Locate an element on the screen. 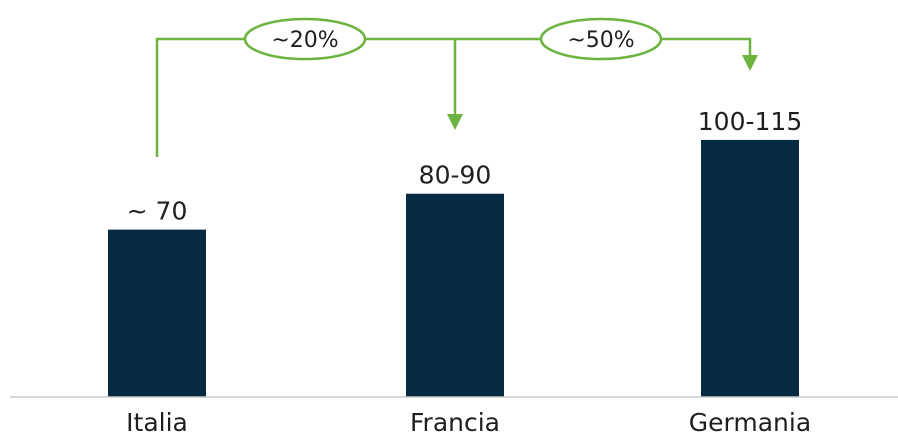 This screenshot has height=435, width=898. category-label-italia: Italia is located at coordinates (157, 421).